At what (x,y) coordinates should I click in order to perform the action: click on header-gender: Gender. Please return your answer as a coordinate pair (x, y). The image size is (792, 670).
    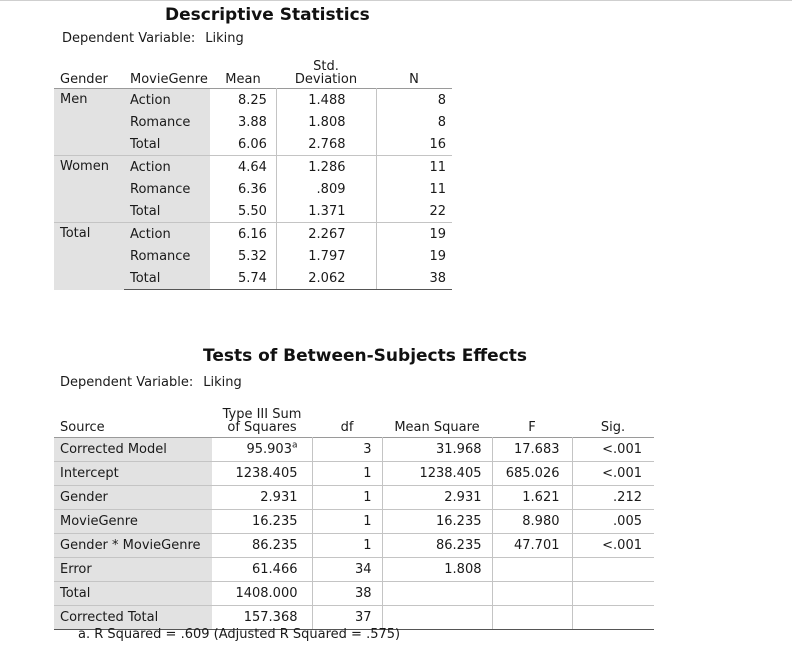
    Looking at the image, I should click on (84, 79).